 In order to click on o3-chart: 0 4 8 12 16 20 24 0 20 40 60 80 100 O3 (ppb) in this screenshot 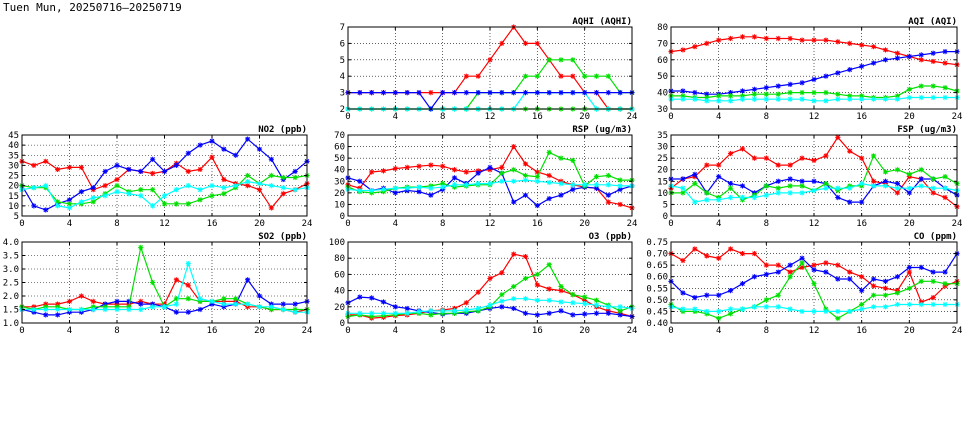, I will do `click(483, 284)`.